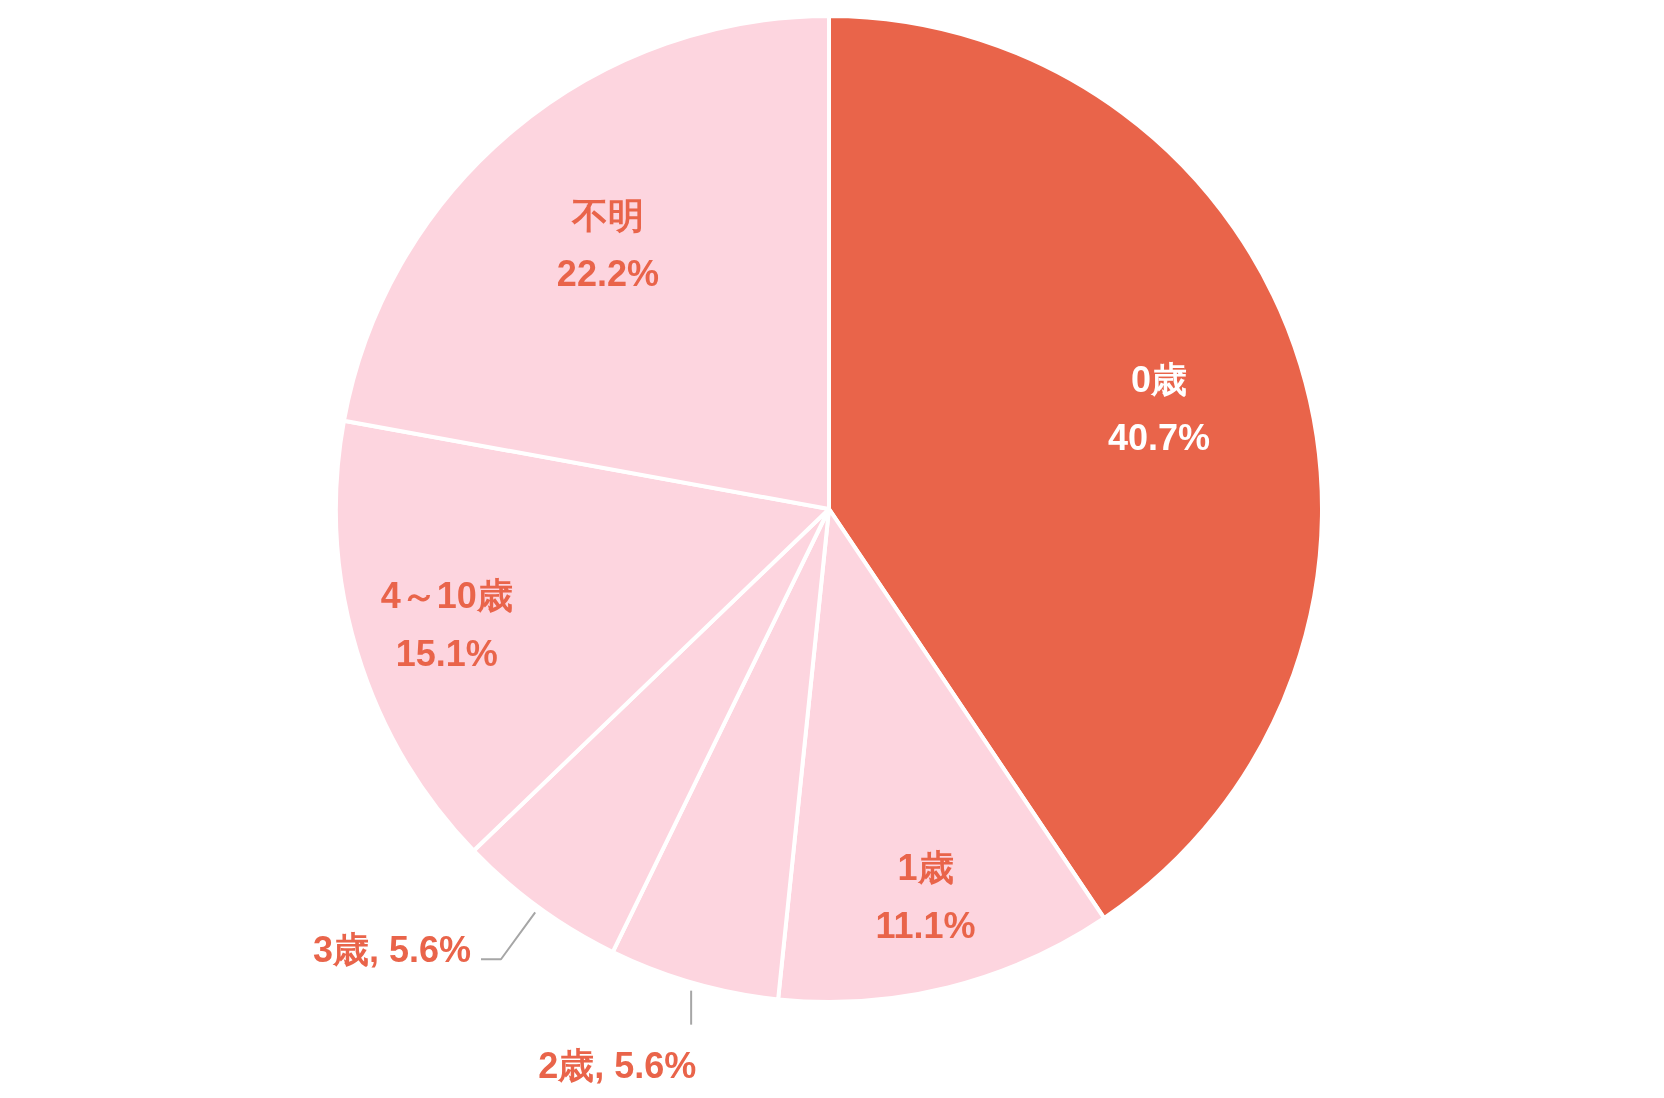 The height and width of the screenshot is (1098, 1664). Describe the element at coordinates (925, 925) in the screenshot. I see `data-label: 11.1%` at that location.